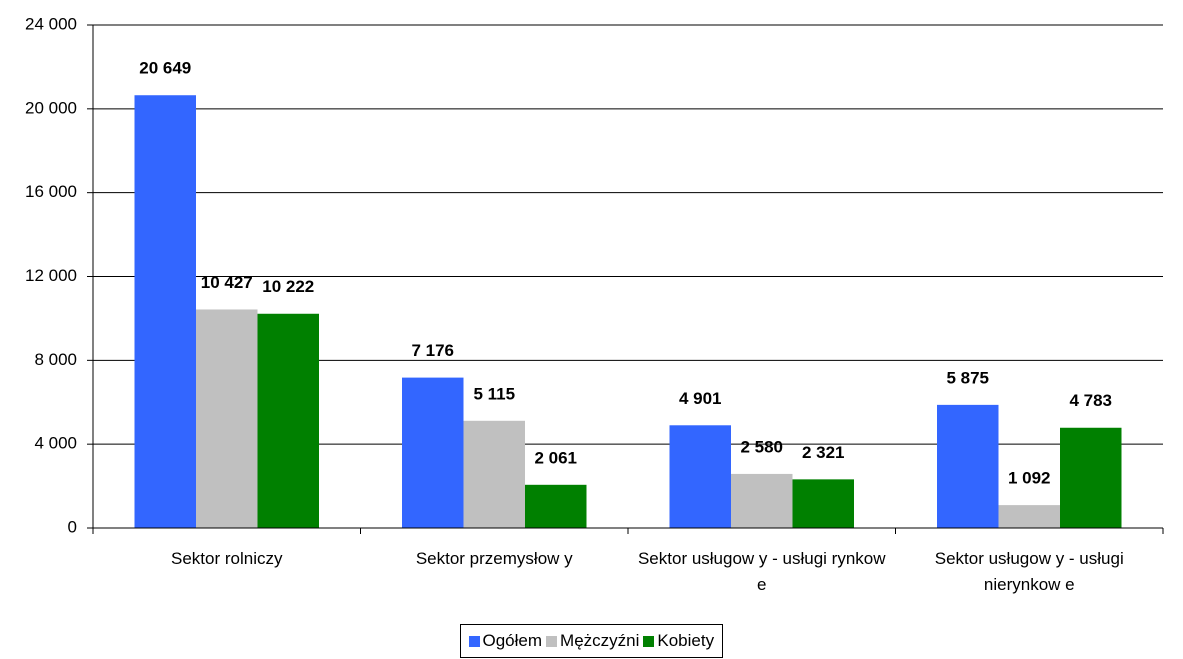 This screenshot has height=659, width=1183. What do you see at coordinates (72, 526) in the screenshot?
I see `y-tick-label: 0` at bounding box center [72, 526].